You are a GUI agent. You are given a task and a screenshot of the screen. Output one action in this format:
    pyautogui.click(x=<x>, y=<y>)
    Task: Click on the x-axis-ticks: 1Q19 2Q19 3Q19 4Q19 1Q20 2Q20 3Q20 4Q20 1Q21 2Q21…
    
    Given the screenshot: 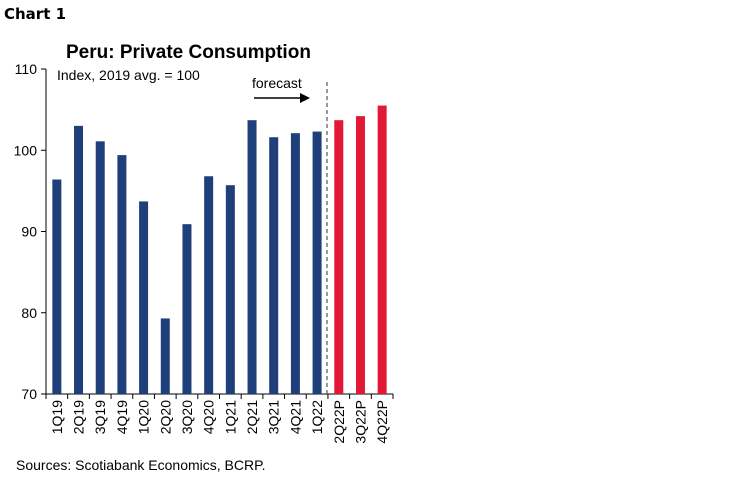 What is the action you would take?
    pyautogui.click(x=219, y=419)
    